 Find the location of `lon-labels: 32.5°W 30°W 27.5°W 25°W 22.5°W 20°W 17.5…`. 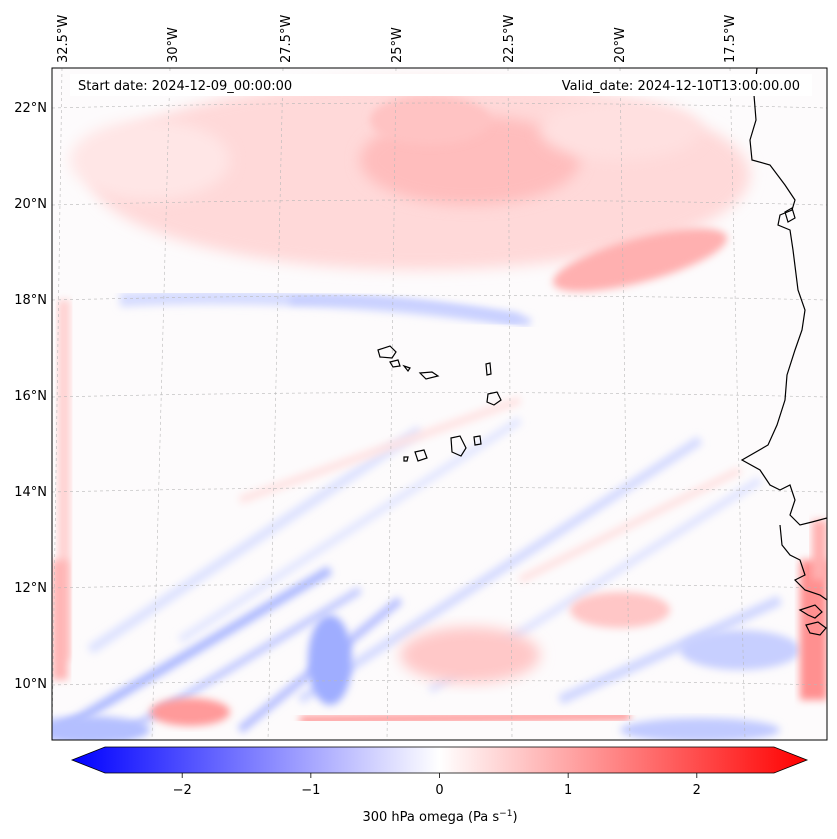

lon-labels: 32.5°W 30°W 27.5°W 25°W 22.5°W 20°W 17.5… is located at coordinates (397, 39).